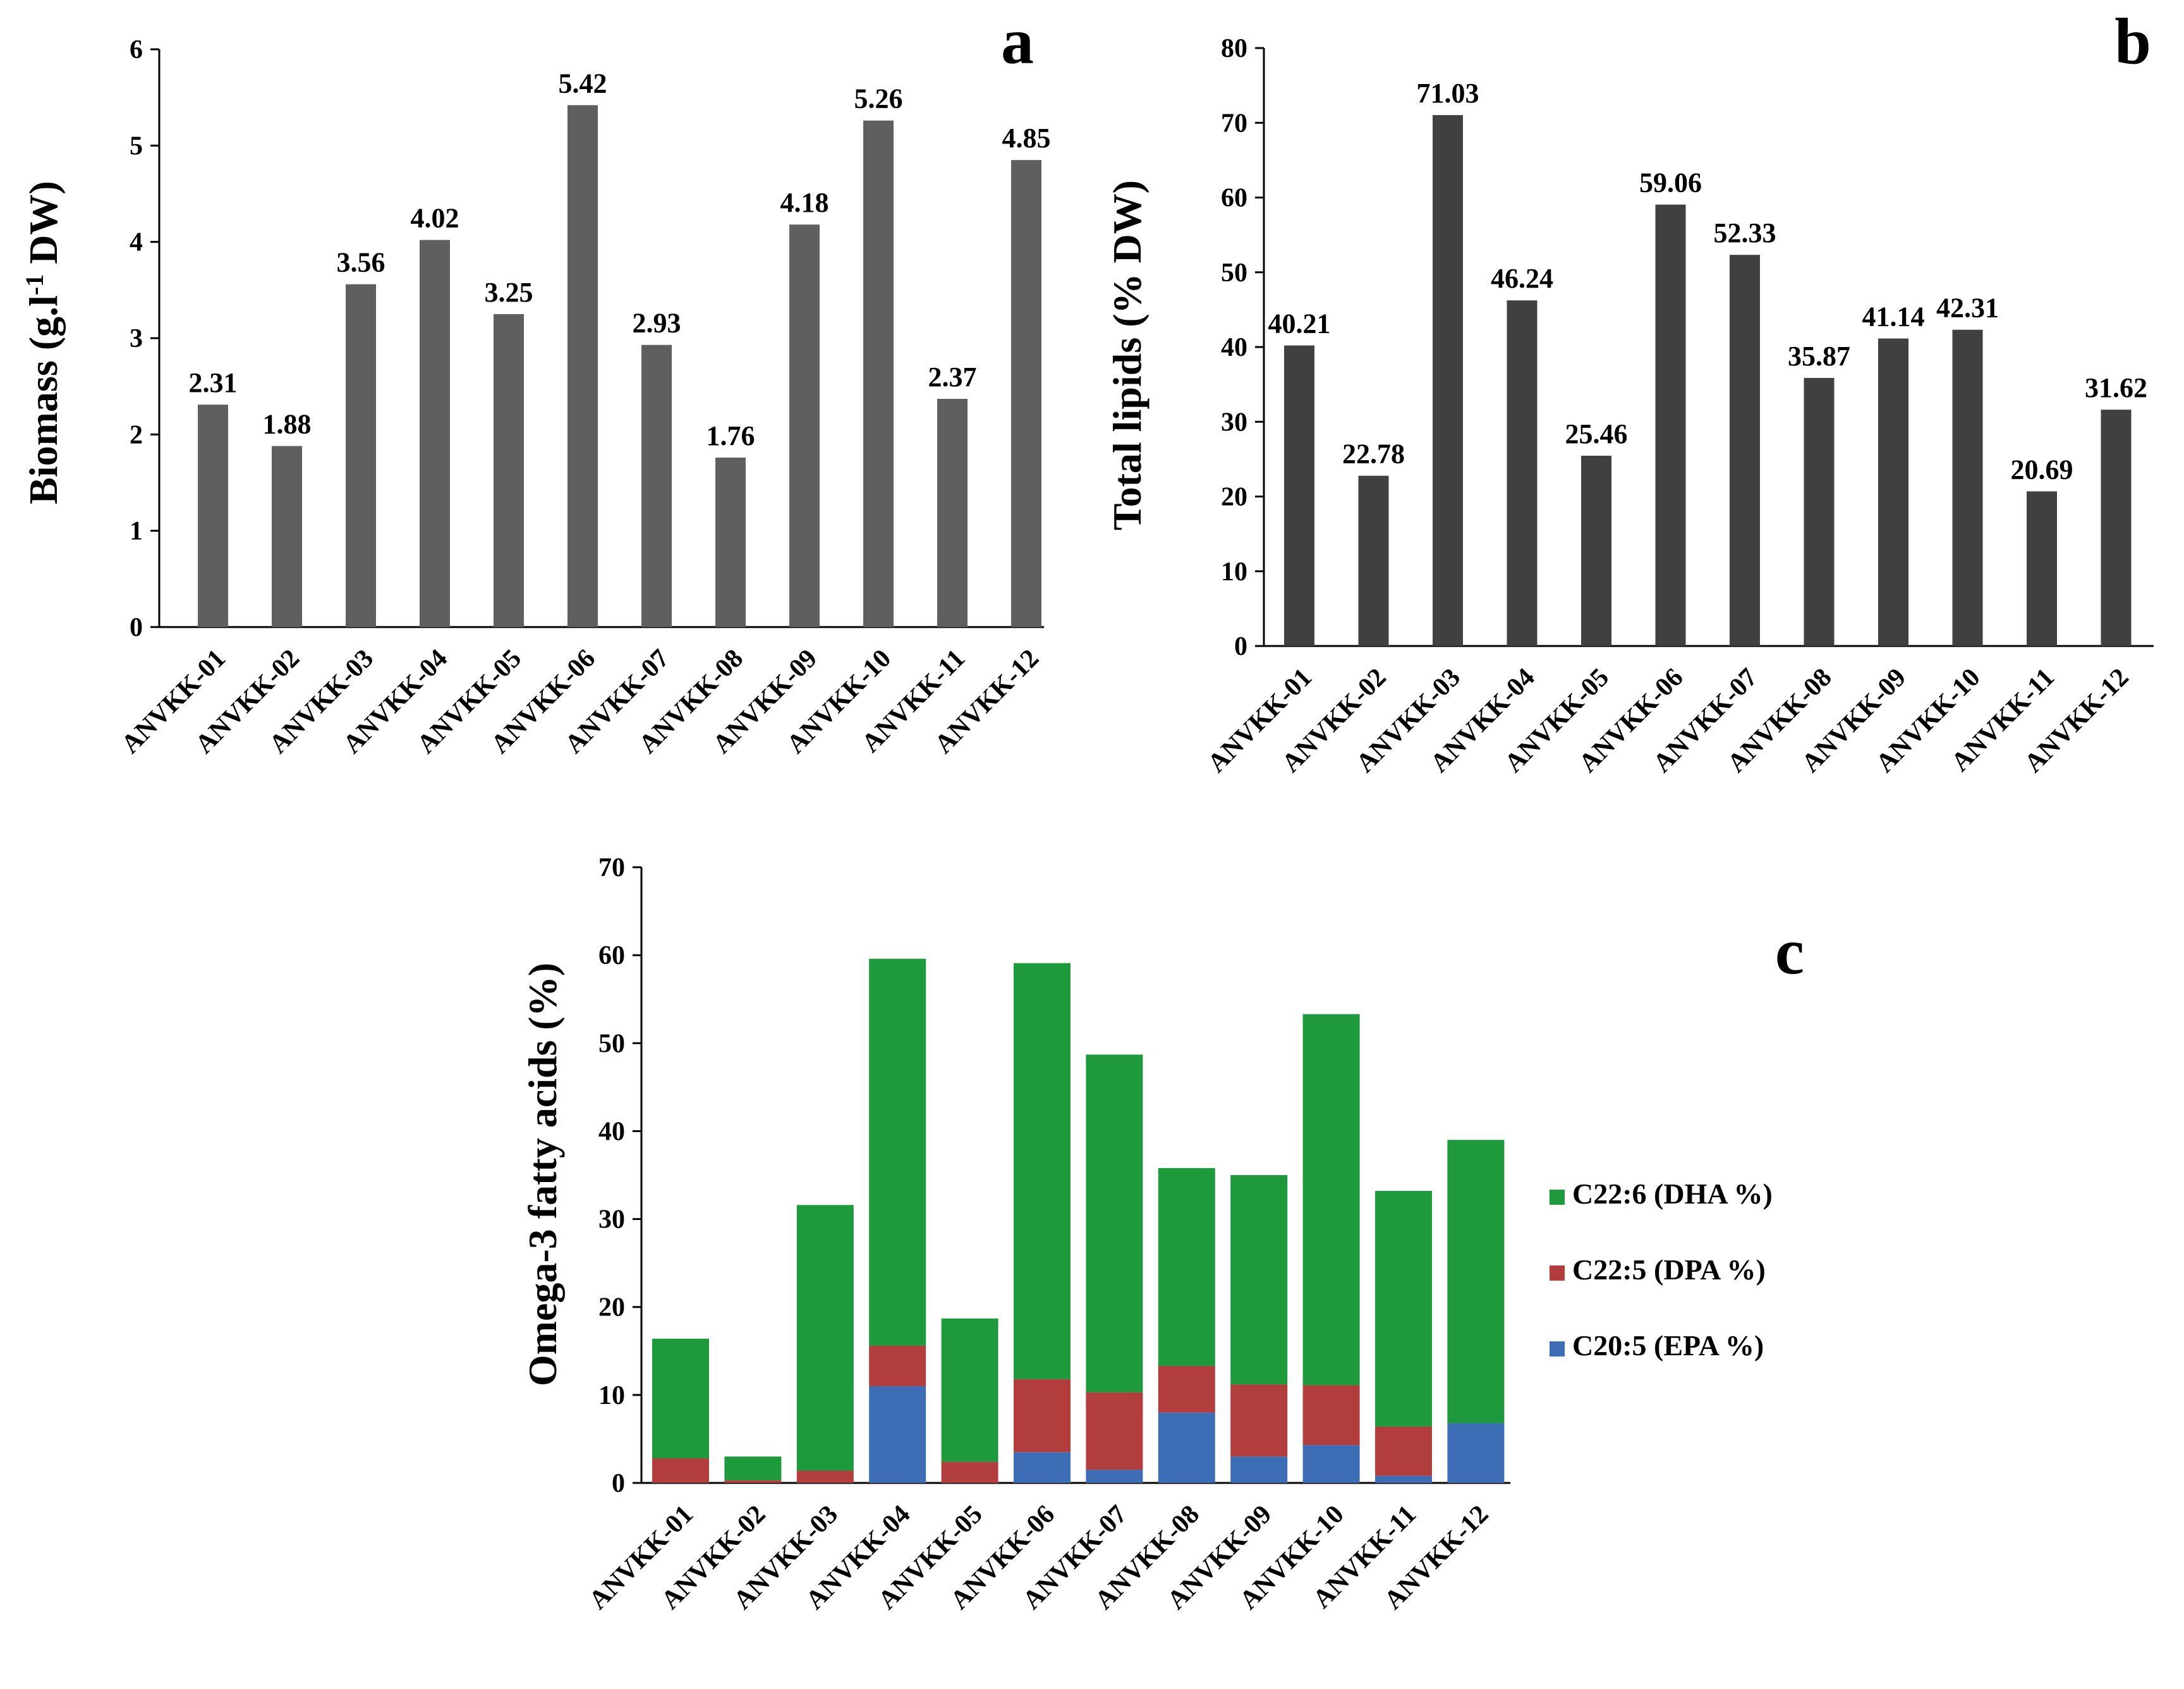 The image size is (2184, 1689). What do you see at coordinates (583, 83) in the screenshot?
I see `chart-a-value-label: 5.42` at bounding box center [583, 83].